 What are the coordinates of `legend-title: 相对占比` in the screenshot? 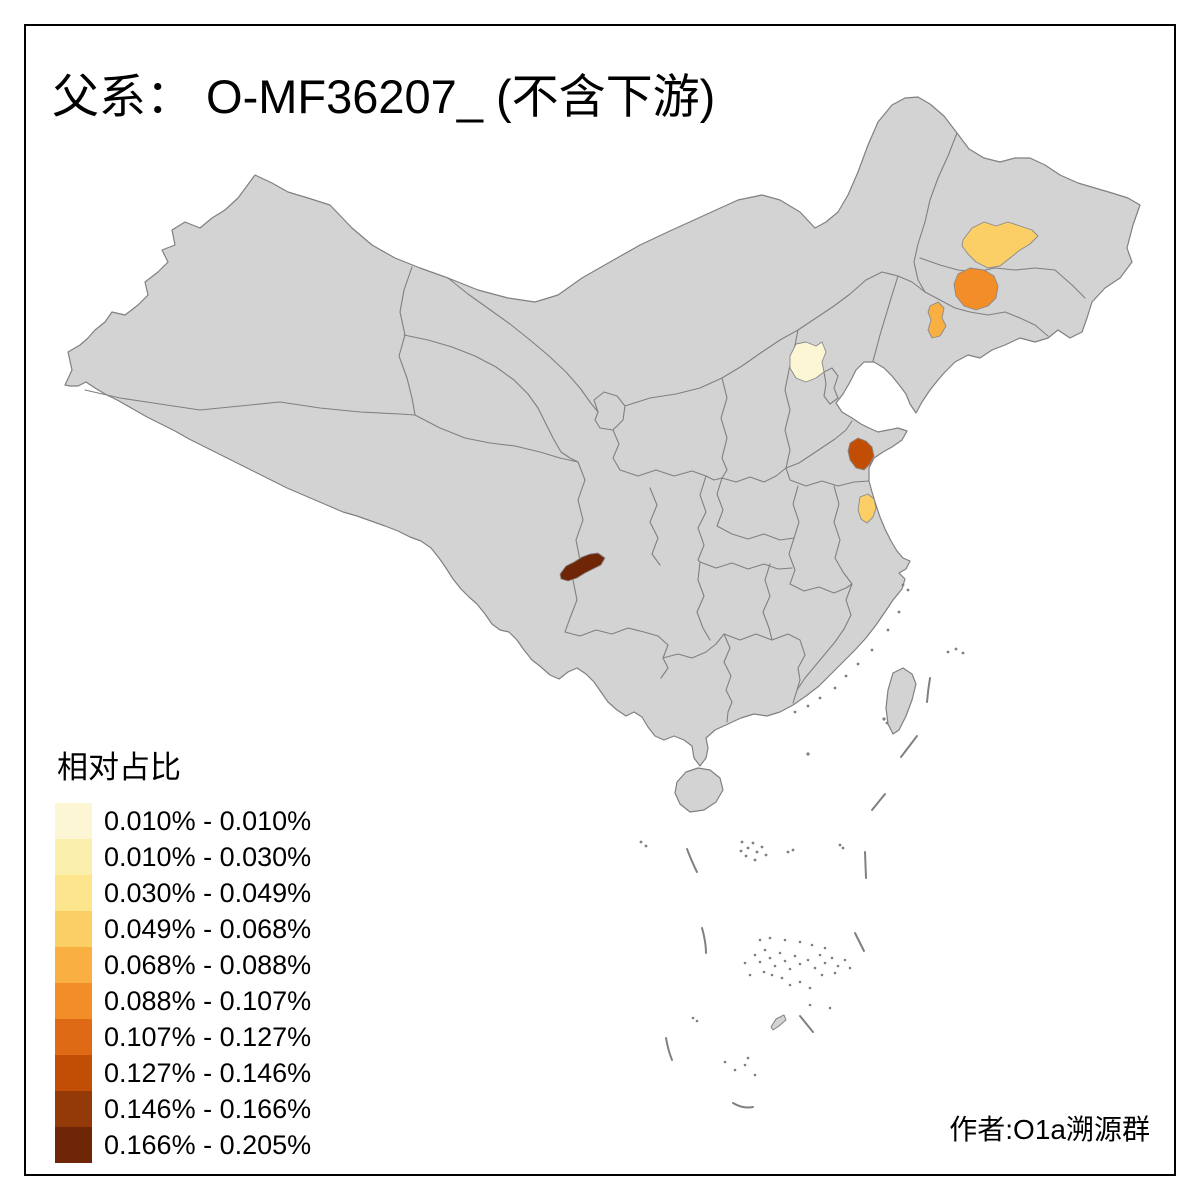 It's located at (119, 767).